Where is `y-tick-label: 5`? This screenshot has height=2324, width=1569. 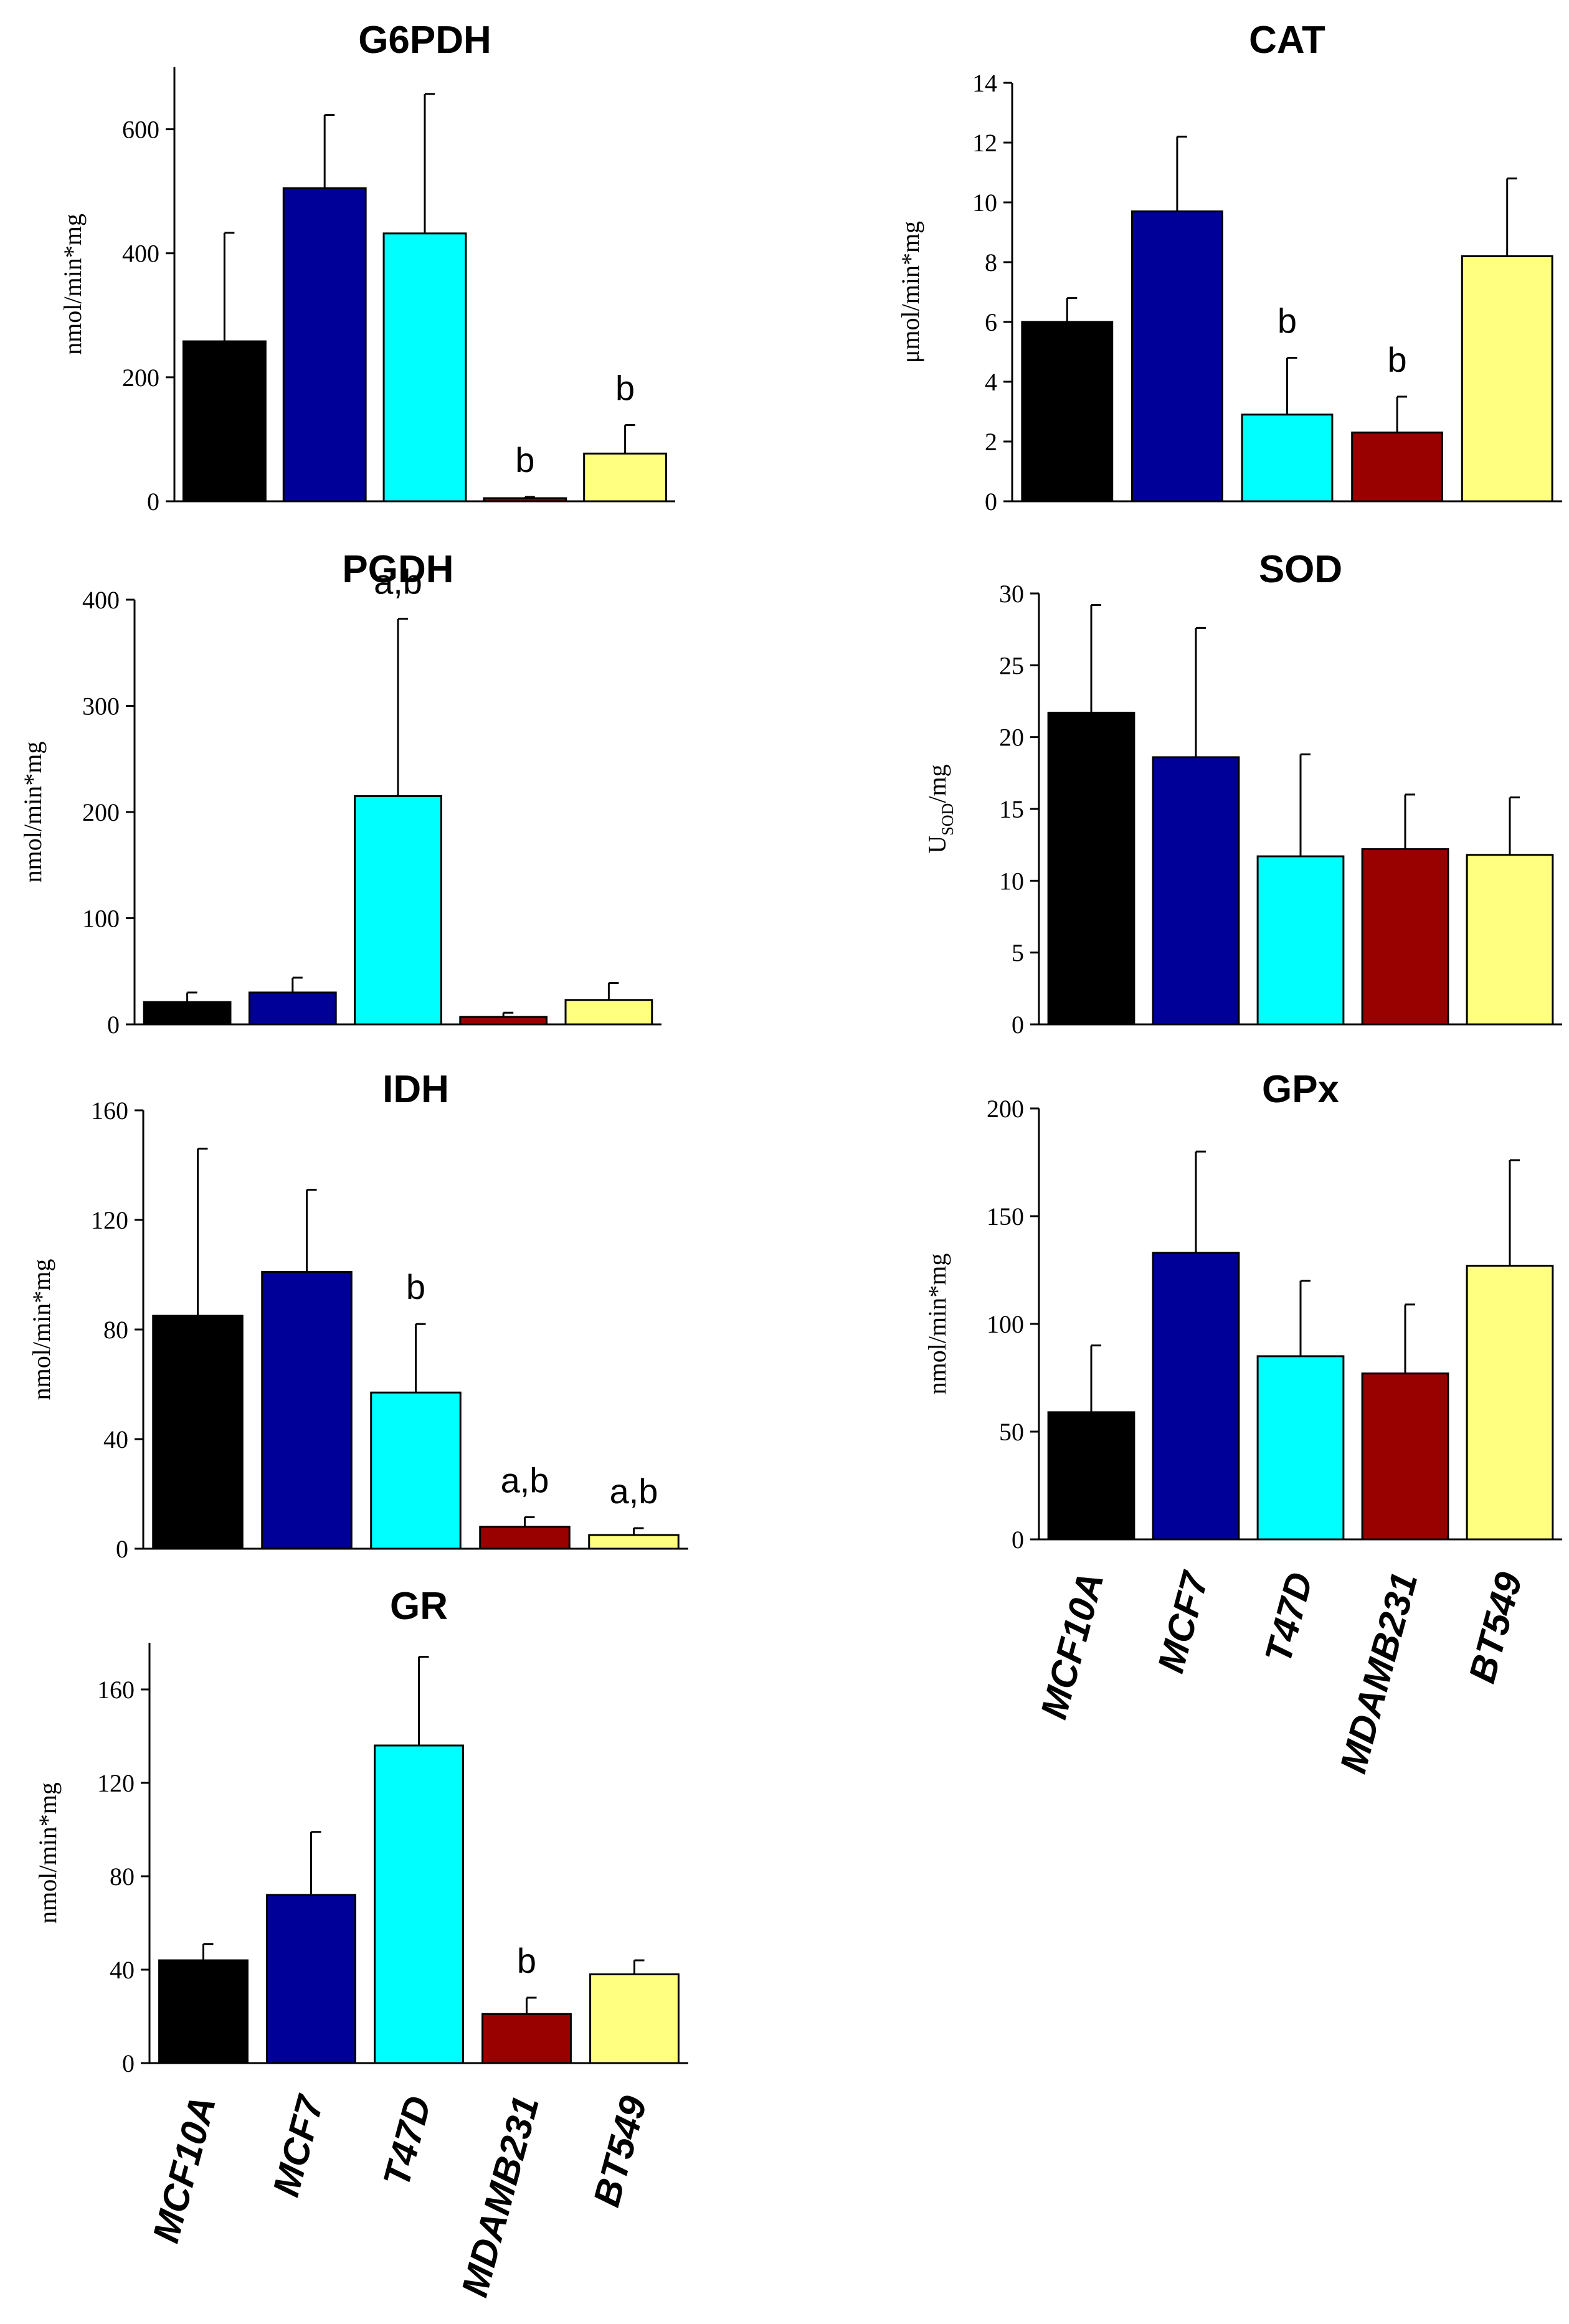 y-tick-label: 5 is located at coordinates (1018, 953).